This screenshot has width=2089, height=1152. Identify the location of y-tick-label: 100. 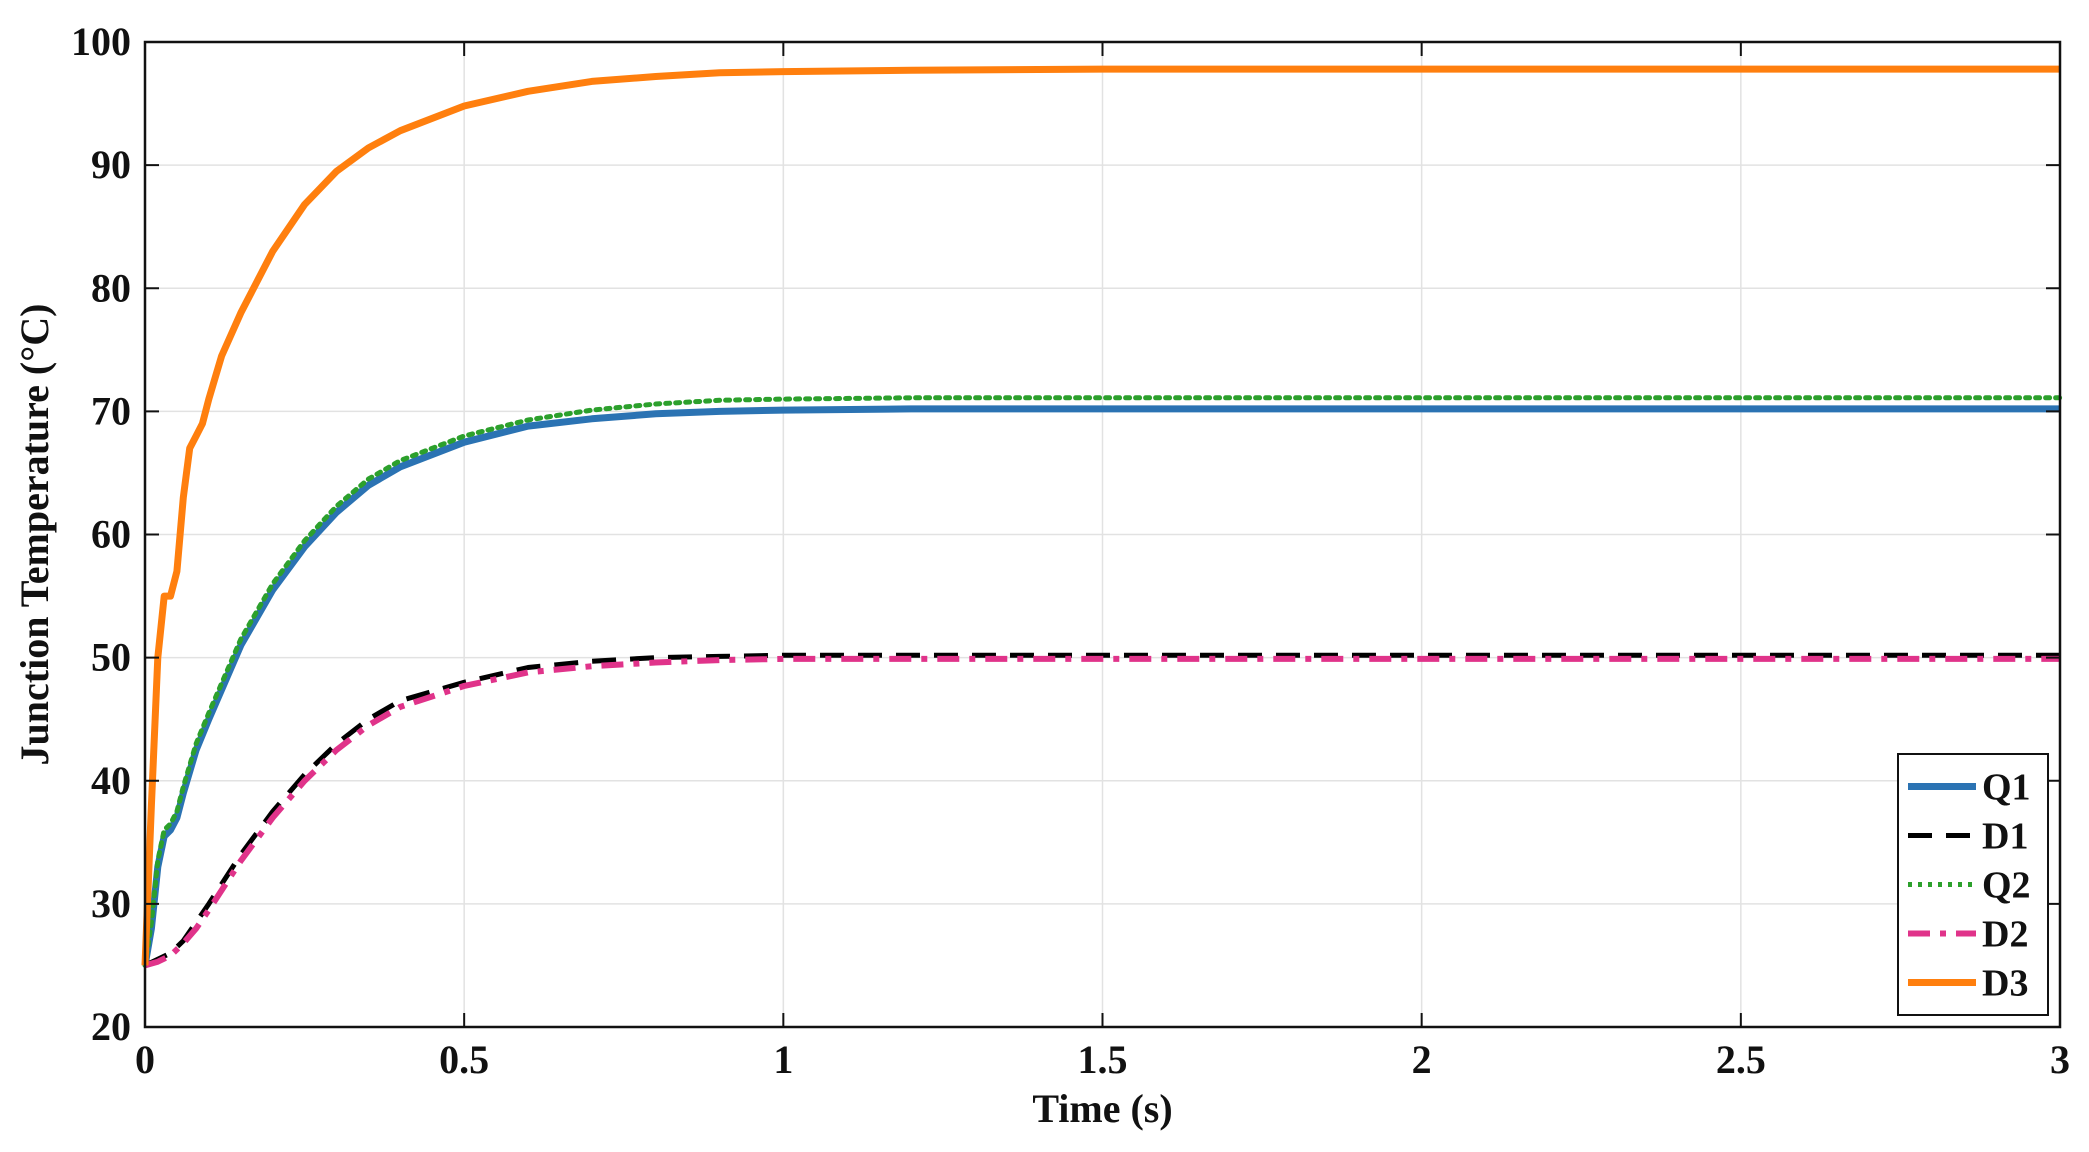
(101, 41).